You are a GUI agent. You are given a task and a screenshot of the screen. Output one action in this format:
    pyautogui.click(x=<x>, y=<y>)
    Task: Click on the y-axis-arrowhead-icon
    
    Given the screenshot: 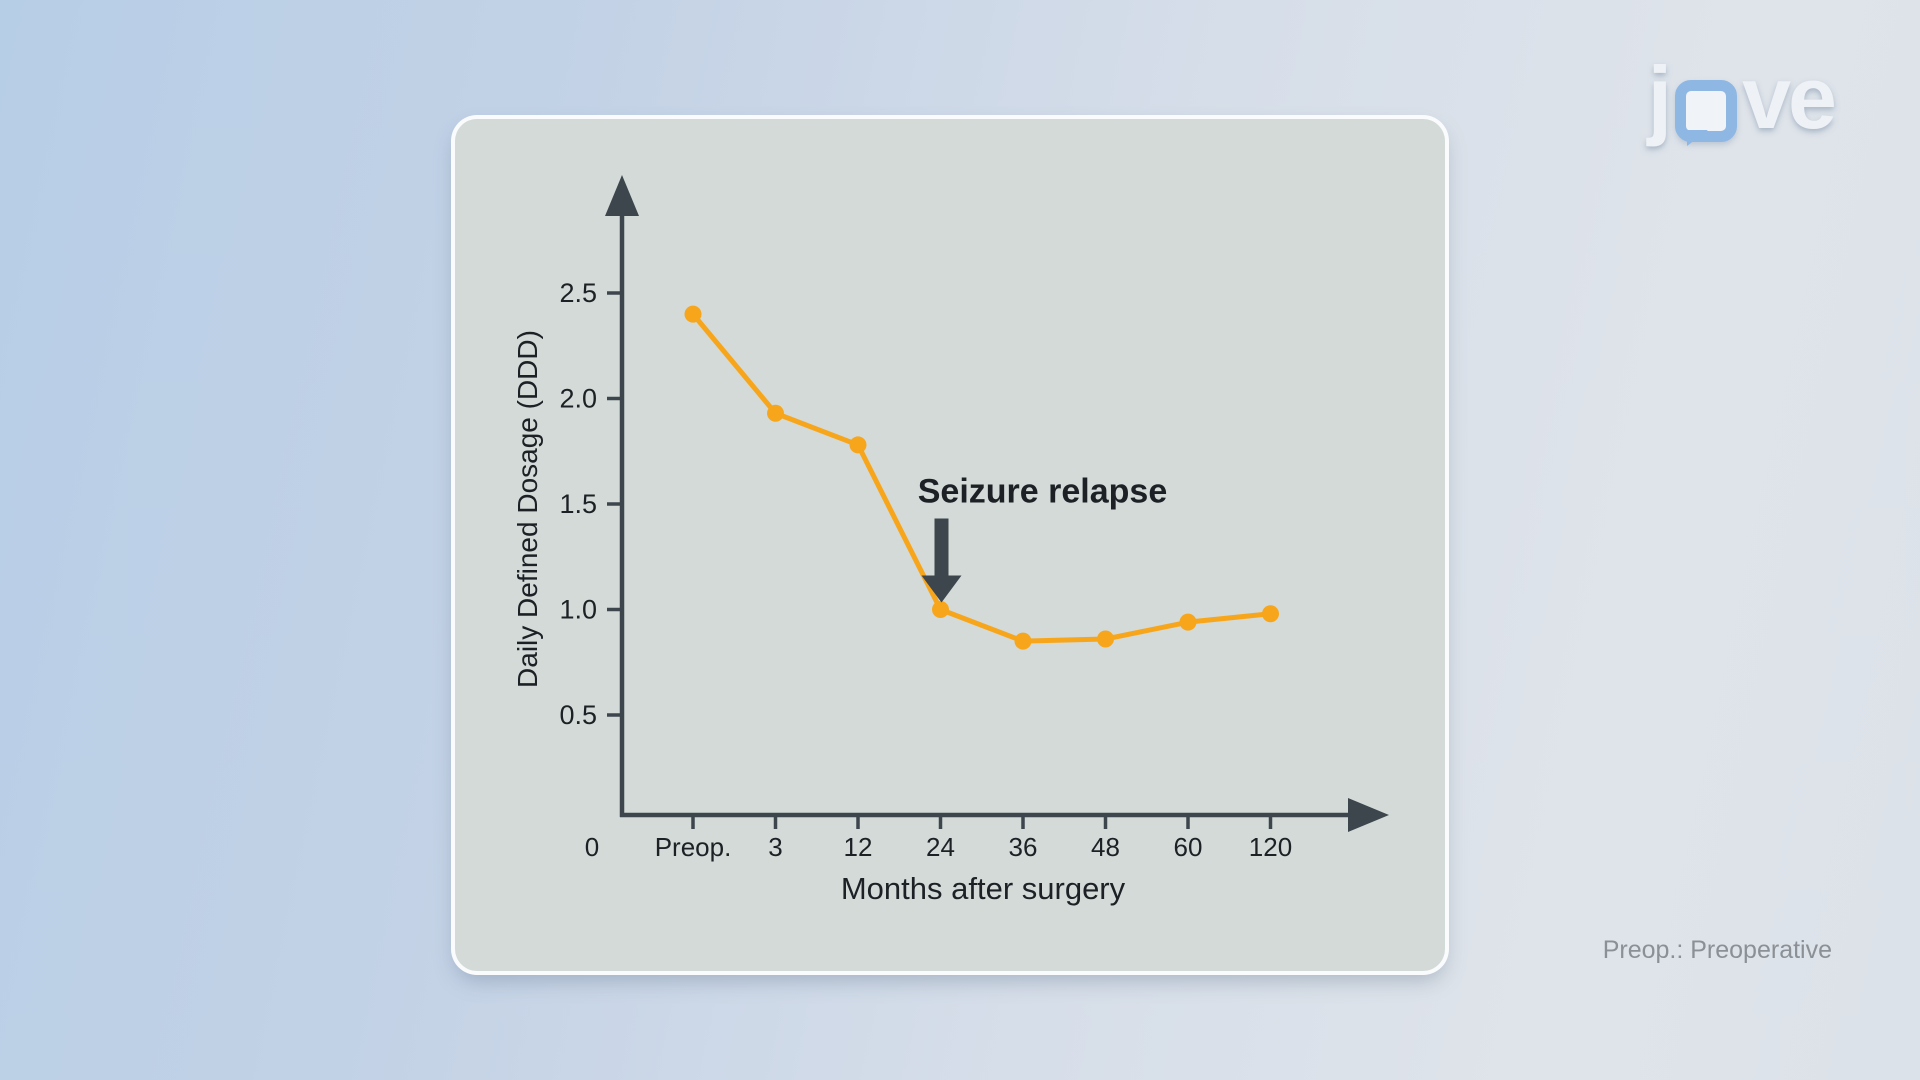 What is the action you would take?
    pyautogui.click(x=622, y=195)
    